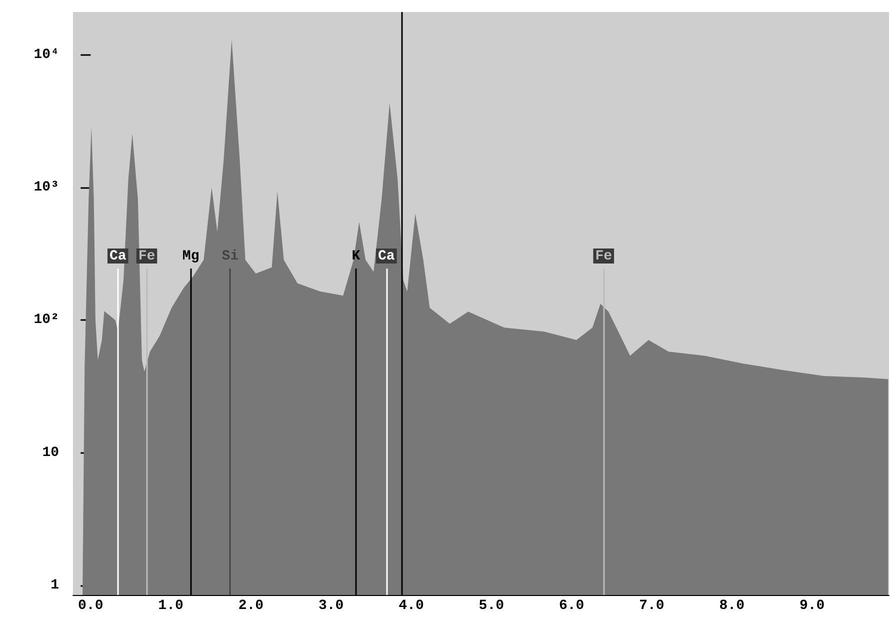 This screenshot has width=890, height=619. What do you see at coordinates (491, 606) in the screenshot?
I see `x-tick-label: 5.0` at bounding box center [491, 606].